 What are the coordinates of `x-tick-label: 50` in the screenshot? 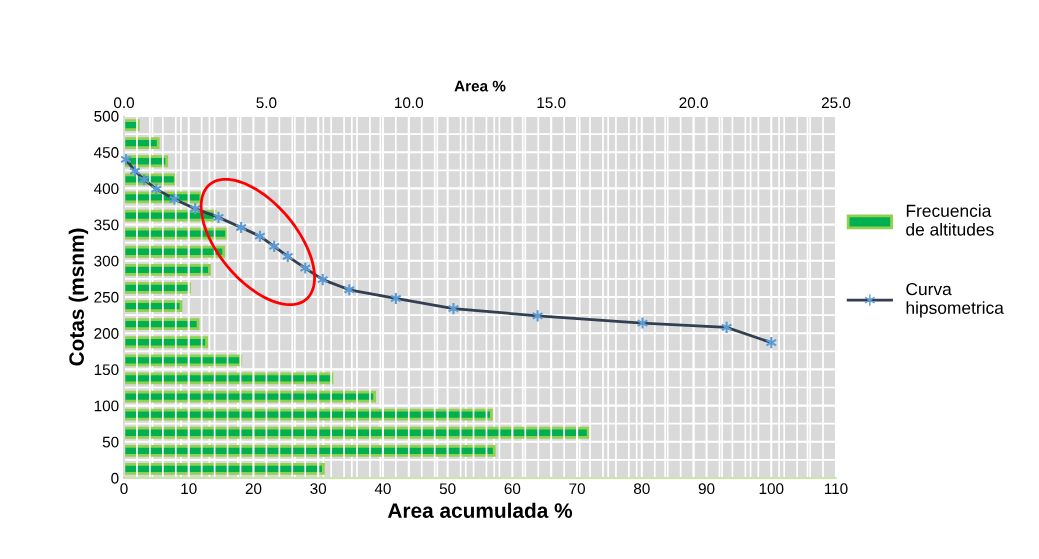 It's located at (447, 489).